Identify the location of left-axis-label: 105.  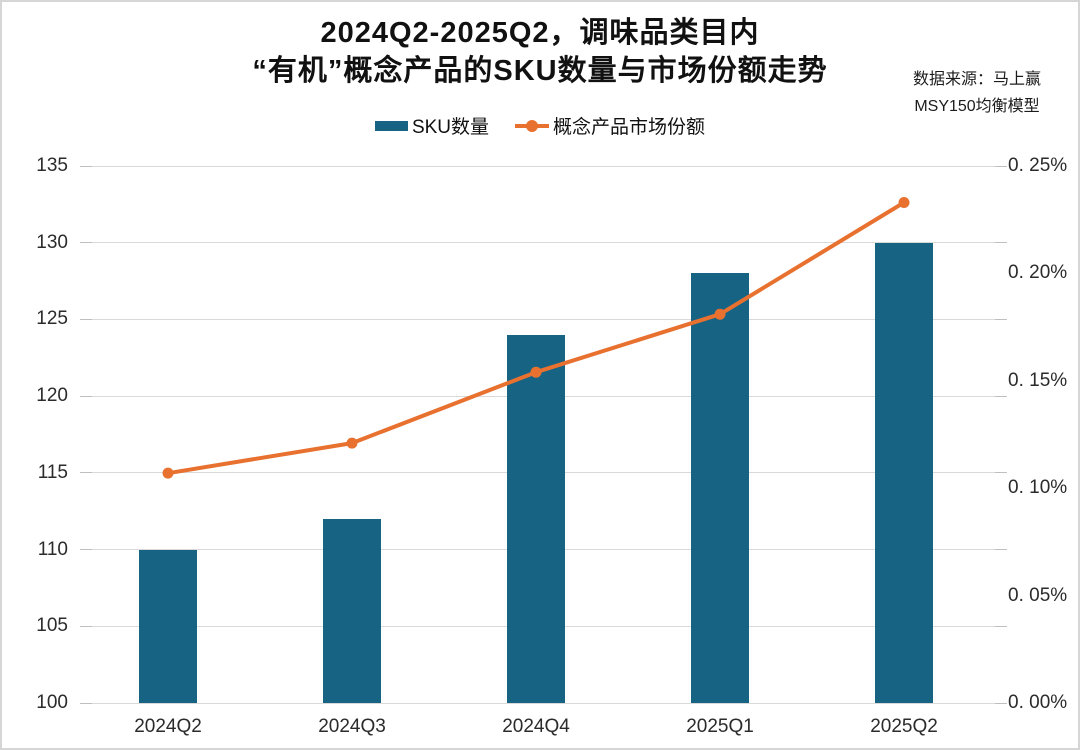
(52, 626).